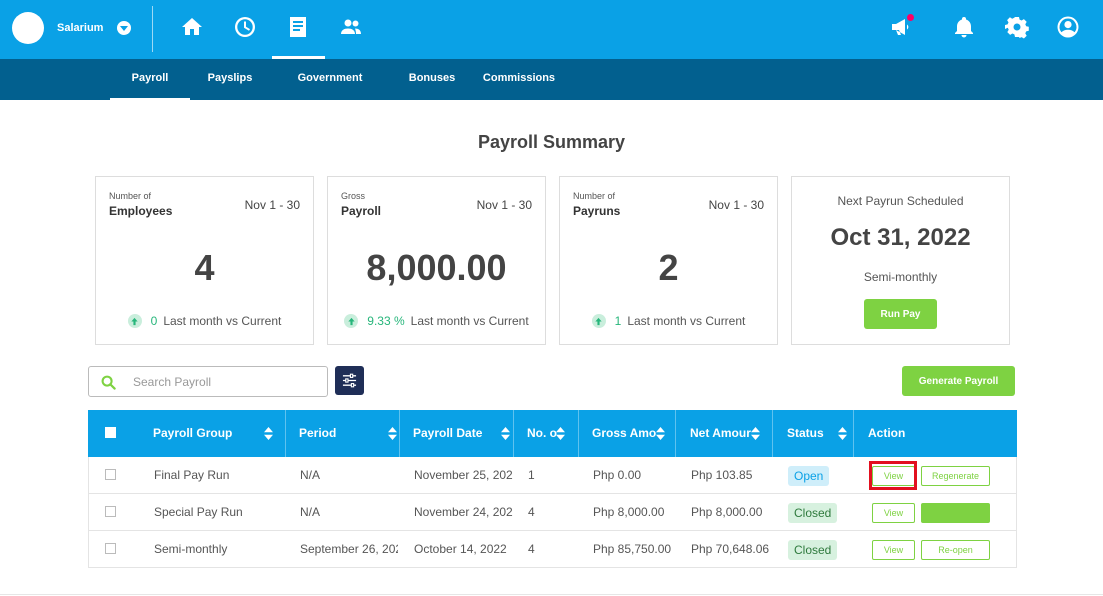 This screenshot has height=596, width=1103. What do you see at coordinates (386, 321) in the screenshot?
I see `trend-value: 9.33 %` at bounding box center [386, 321].